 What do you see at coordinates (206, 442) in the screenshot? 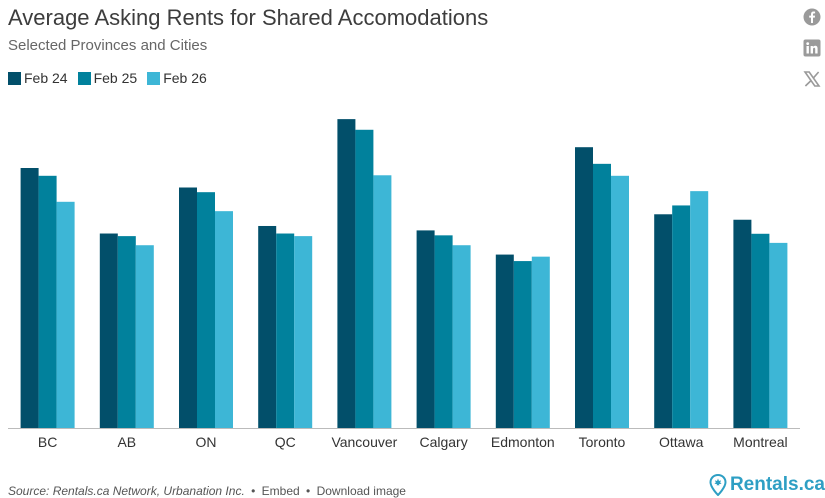
I see `x-tick-label-on: ON` at bounding box center [206, 442].